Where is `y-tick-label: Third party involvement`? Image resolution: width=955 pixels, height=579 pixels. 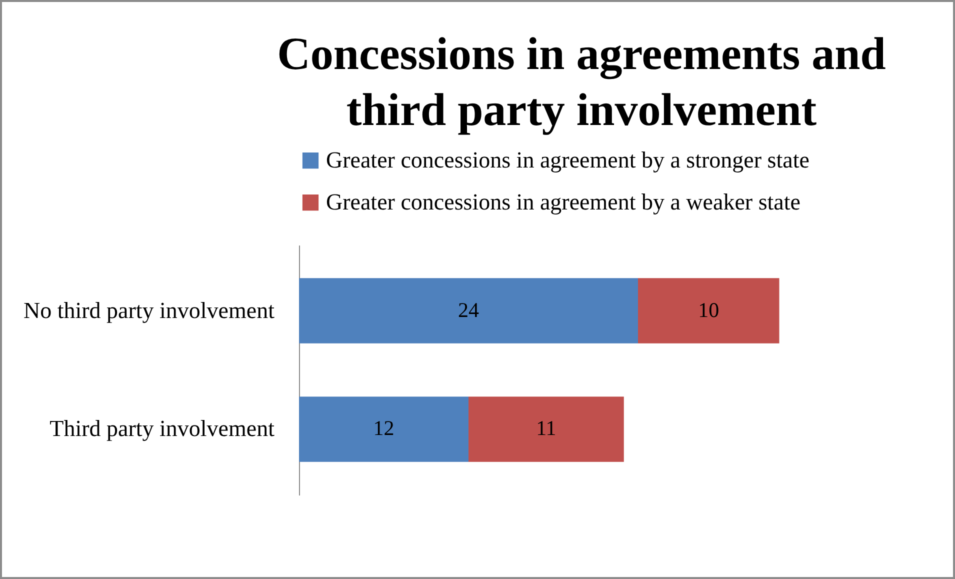 y-tick-label: Third party involvement is located at coordinates (163, 429).